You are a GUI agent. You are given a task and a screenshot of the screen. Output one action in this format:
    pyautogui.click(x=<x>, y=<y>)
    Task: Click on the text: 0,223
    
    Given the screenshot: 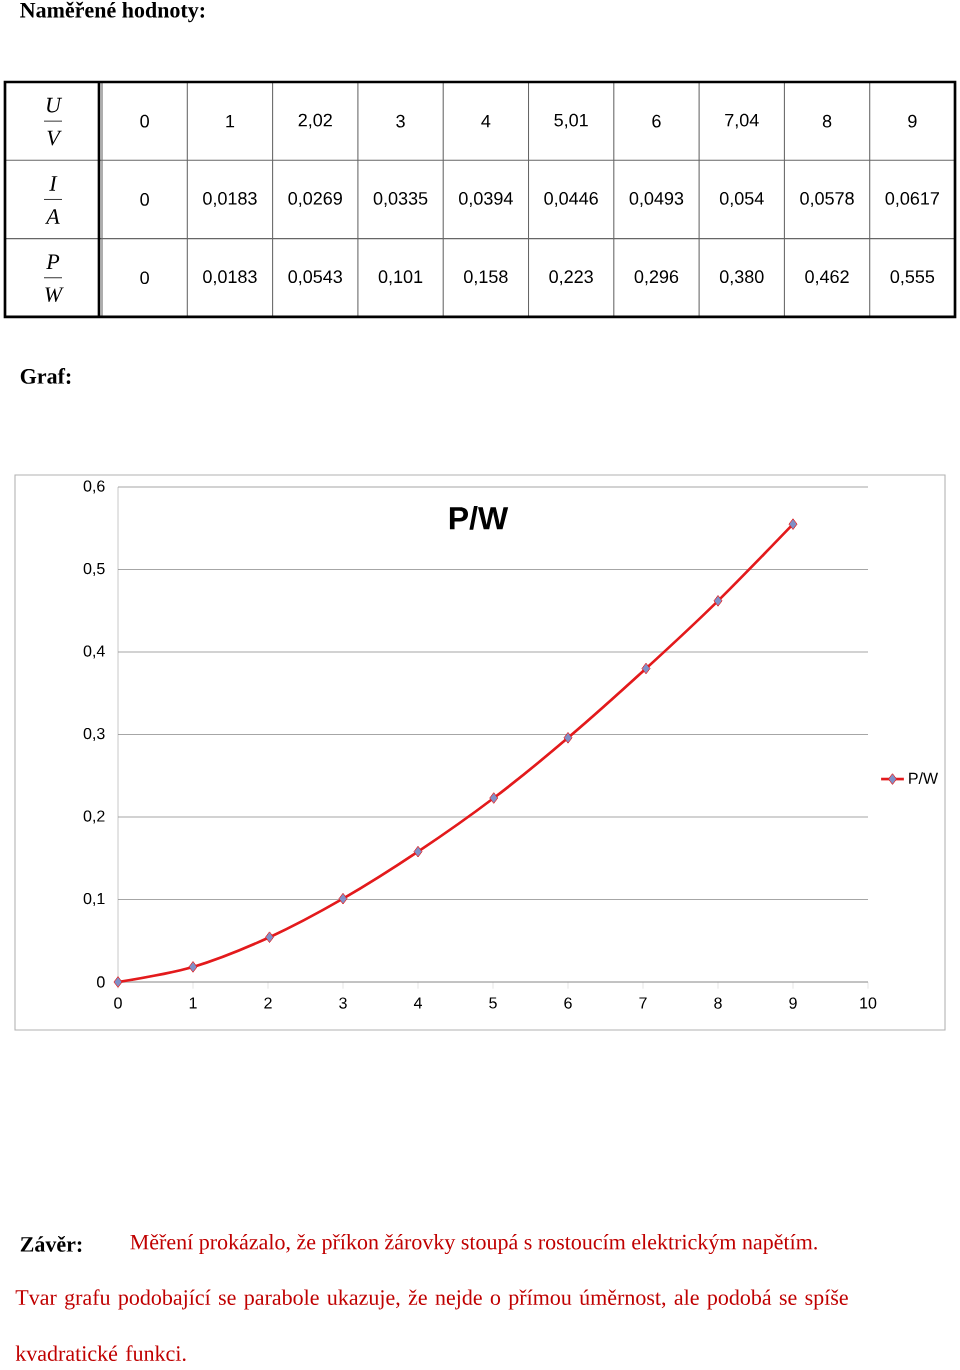 What is the action you would take?
    pyautogui.click(x=571, y=278)
    